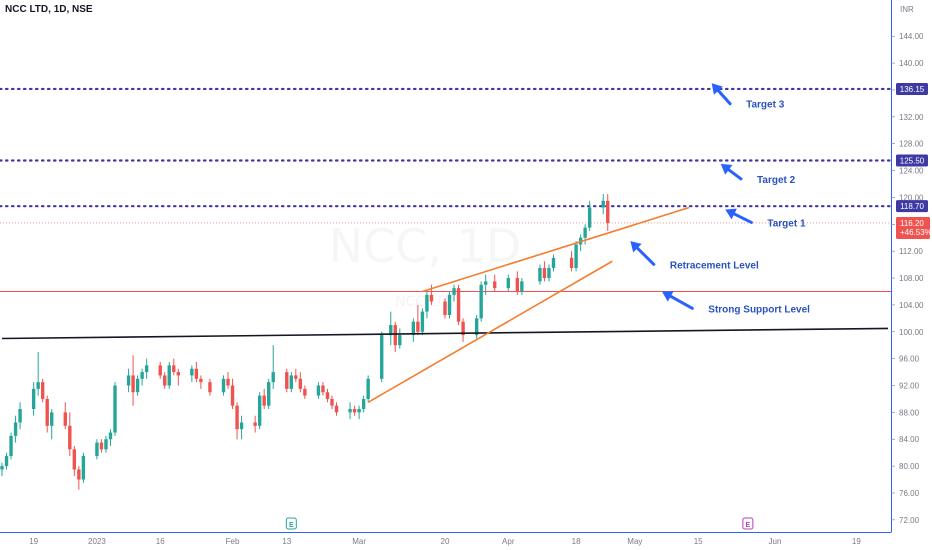 The height and width of the screenshot is (550, 932). I want to click on y-tick-label: 128.00, so click(911, 144).